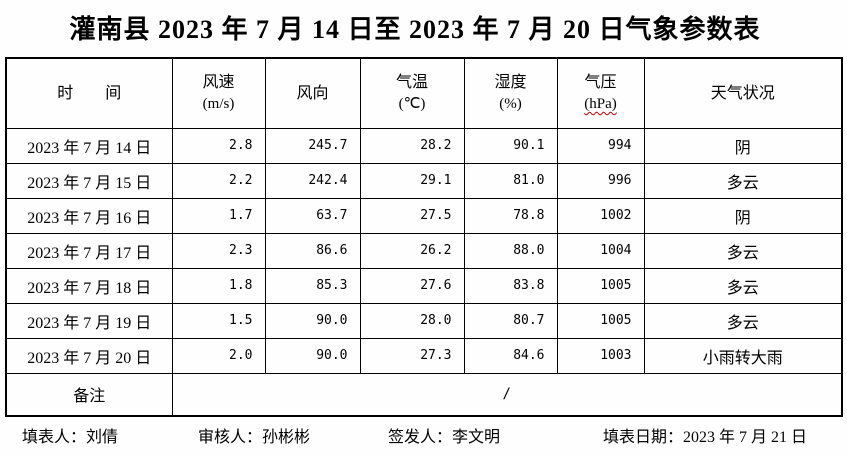  I want to click on wind-speed-cell: 1.8, so click(218, 285).